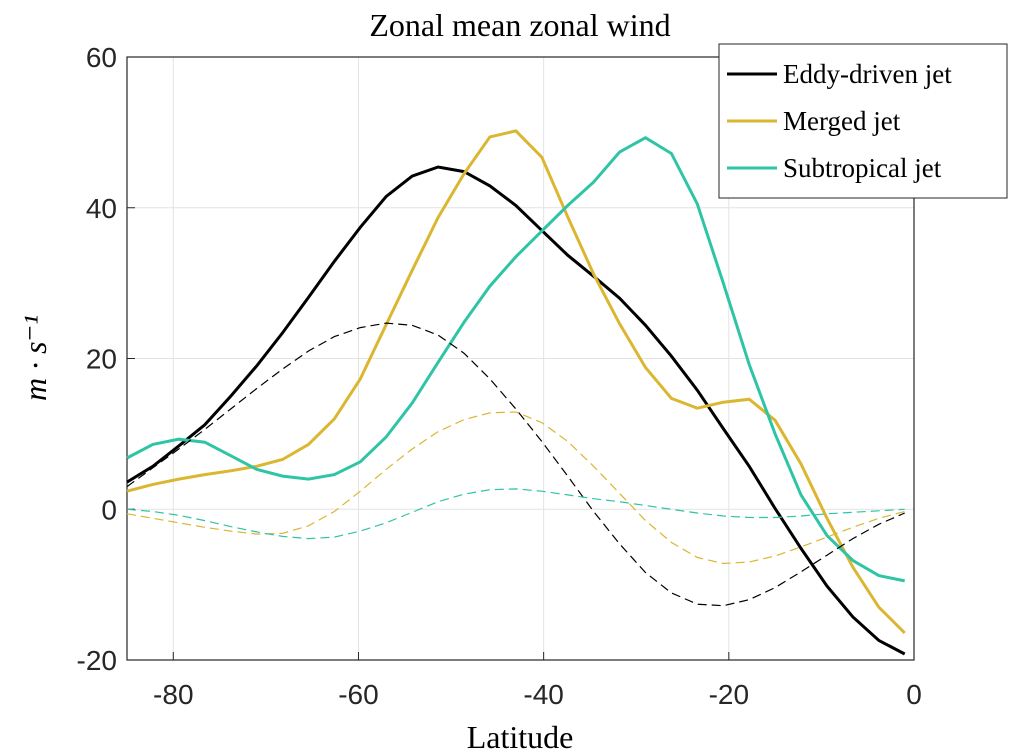 The height and width of the screenshot is (755, 1009). I want to click on x-tick-label: -20, so click(729, 694).